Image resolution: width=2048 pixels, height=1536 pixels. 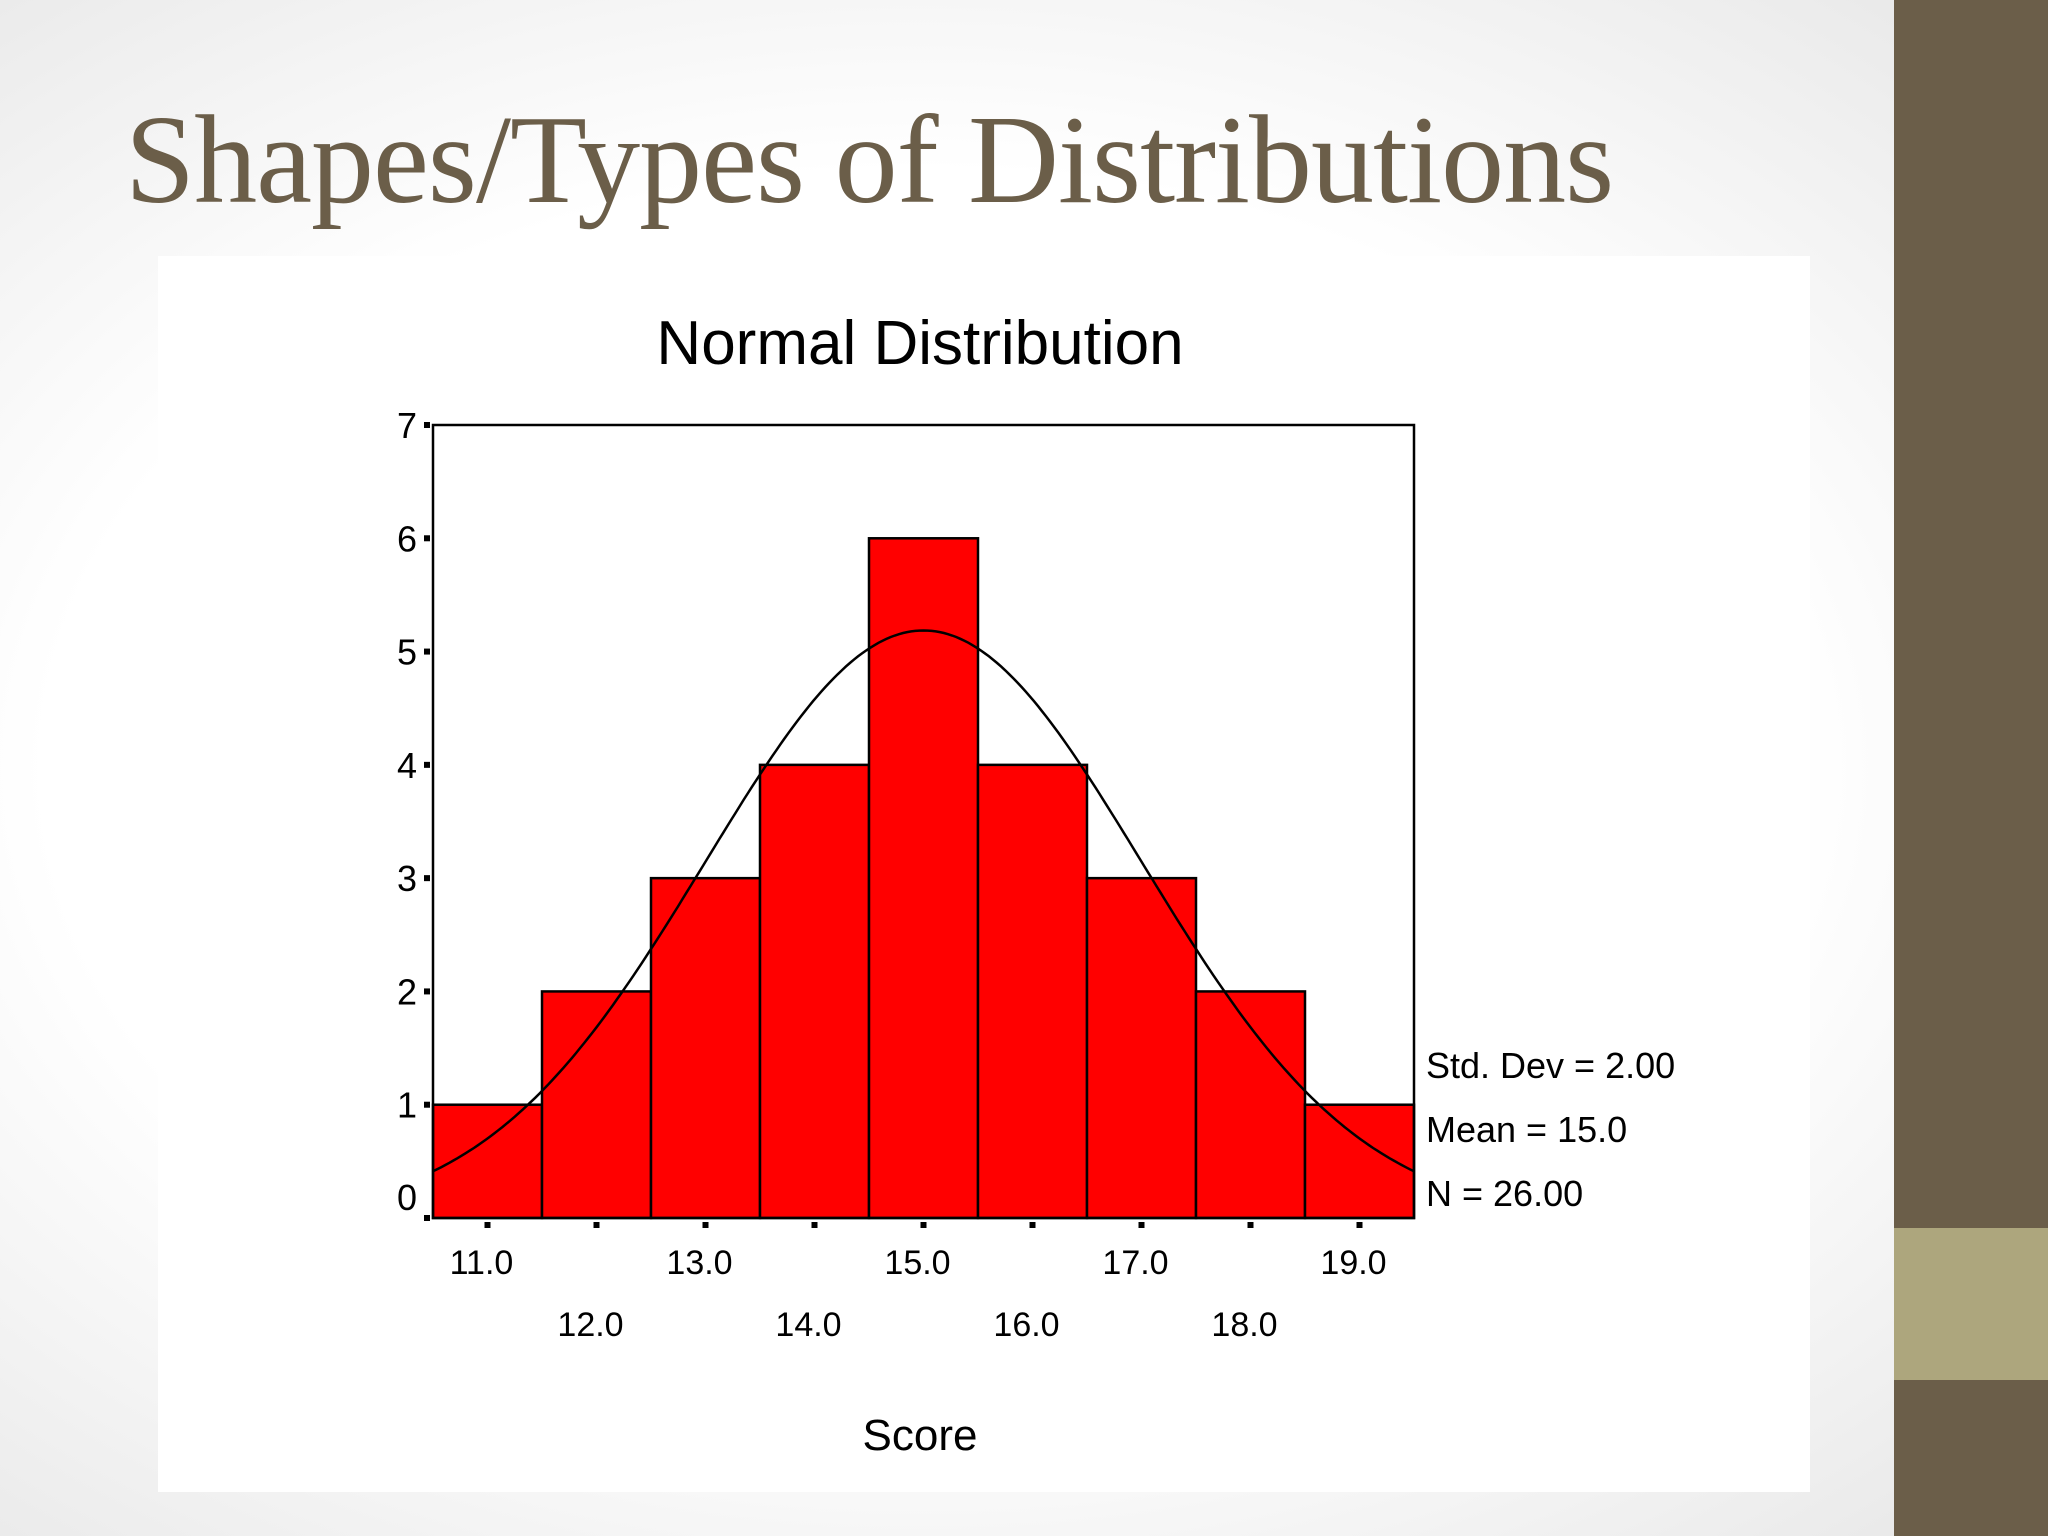 What do you see at coordinates (1141, 1048) in the screenshot?
I see `bar-17.0` at bounding box center [1141, 1048].